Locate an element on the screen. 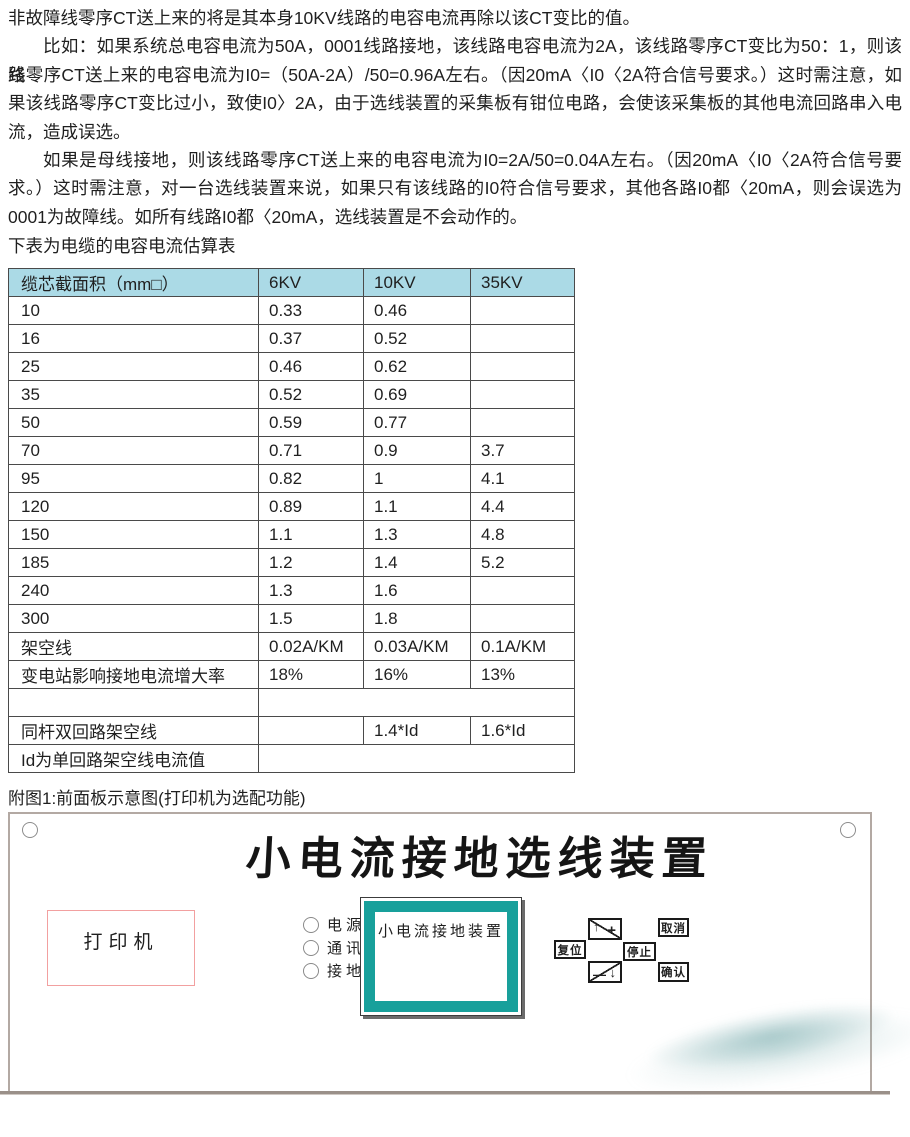 The height and width of the screenshot is (1137, 910). table-row: 架空线 0.02A/KM 0.03A/KM 0.1A/KM is located at coordinates (291, 646).